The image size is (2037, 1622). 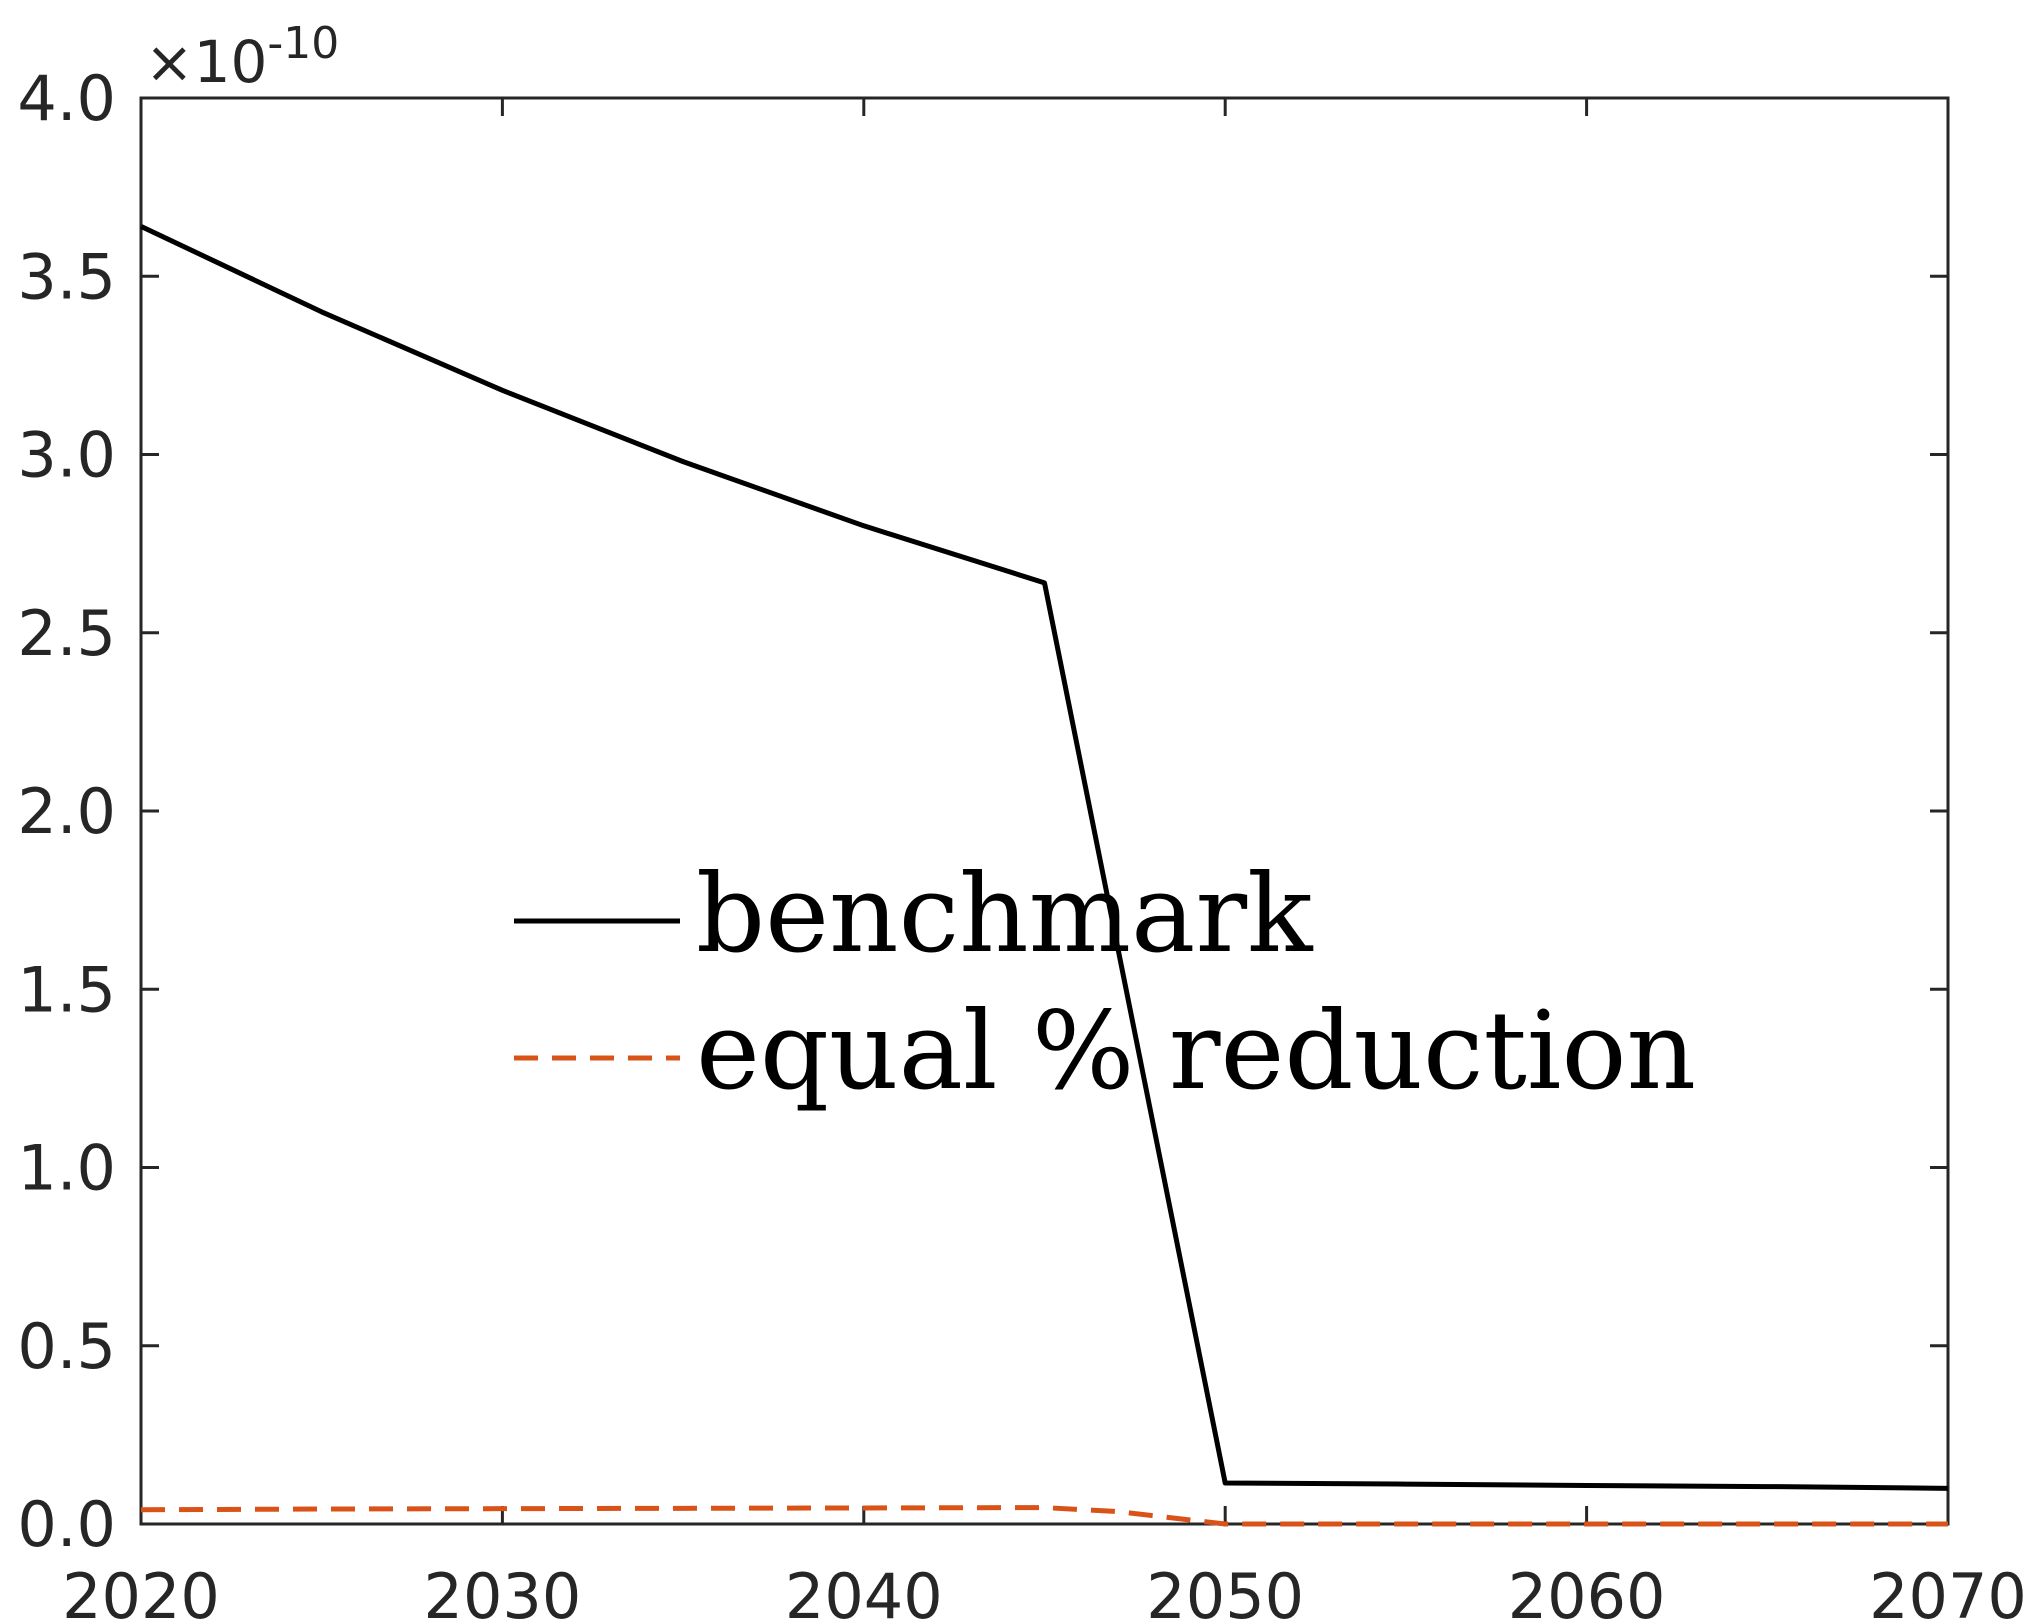 What do you see at coordinates (1005, 914) in the screenshot?
I see `legend-label-benchmark: benchmark` at bounding box center [1005, 914].